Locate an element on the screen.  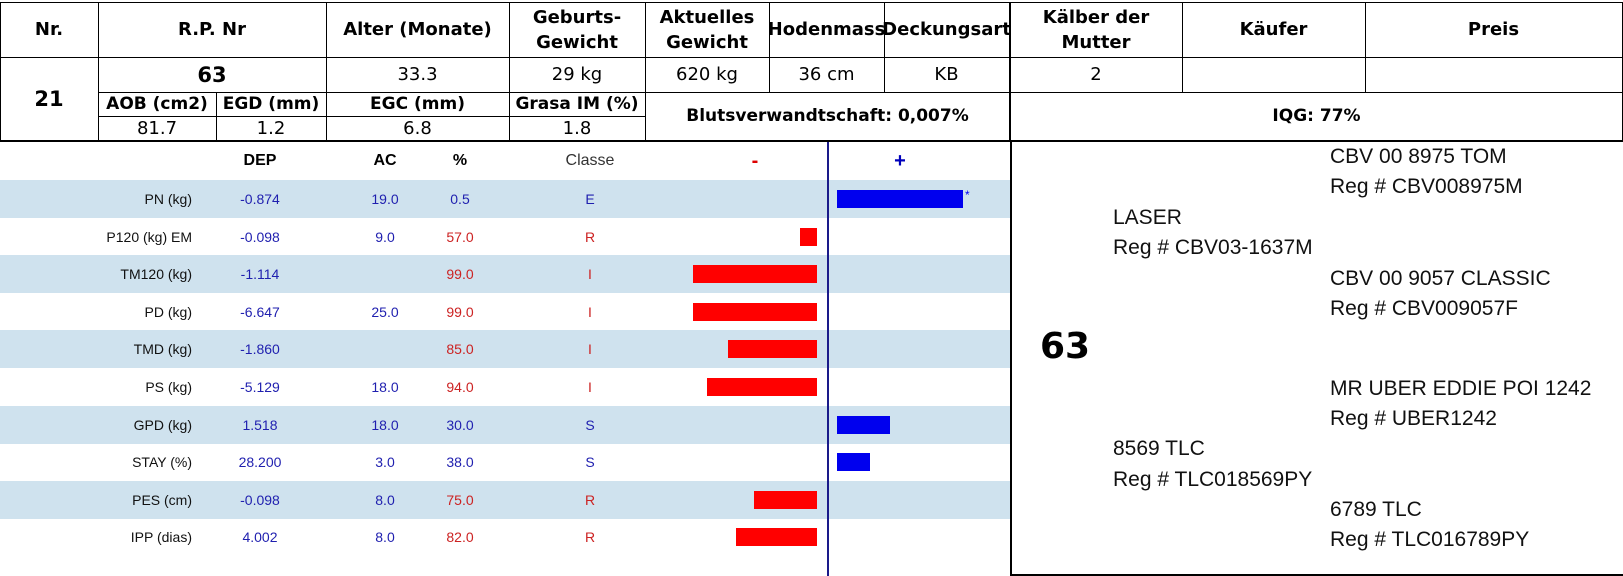
epd-row-pct: 30.0 is located at coordinates (460, 425).